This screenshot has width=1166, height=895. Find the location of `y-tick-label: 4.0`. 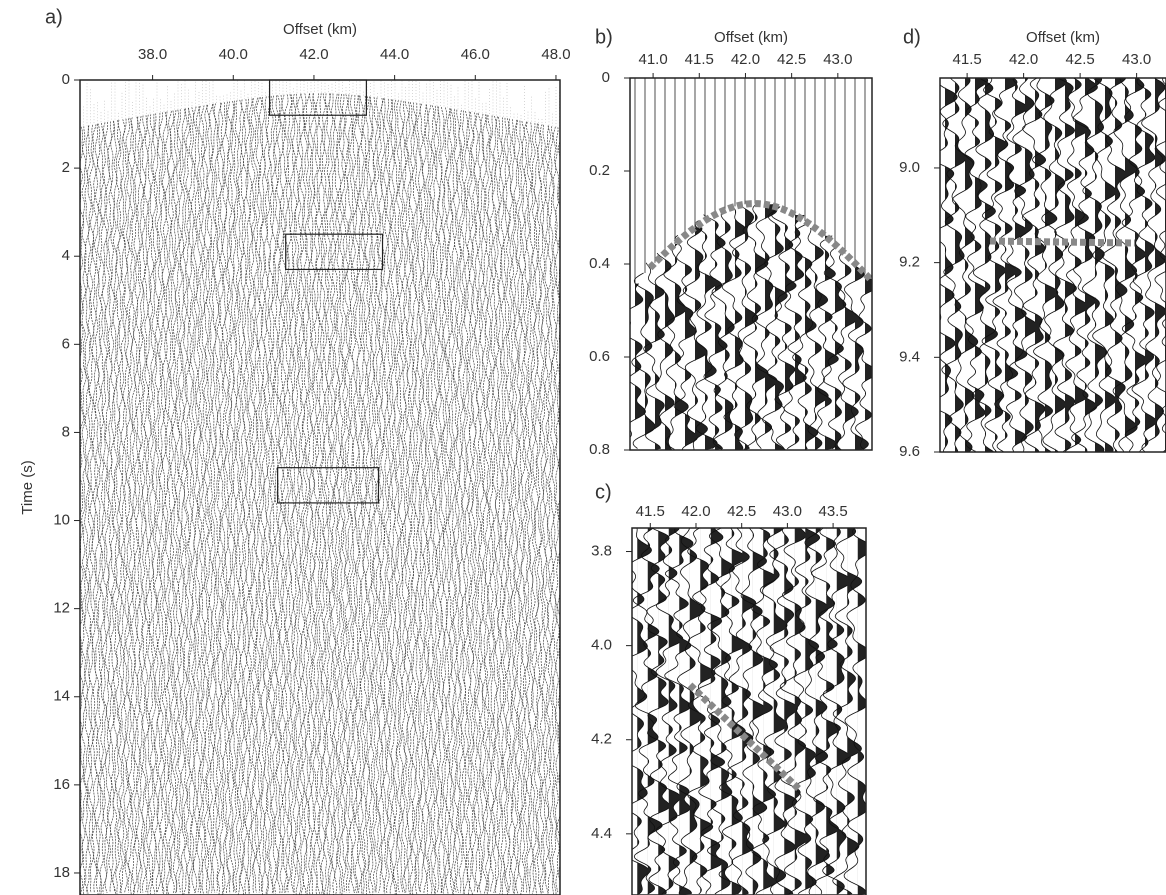

y-tick-label: 4.0 is located at coordinates (601, 645).